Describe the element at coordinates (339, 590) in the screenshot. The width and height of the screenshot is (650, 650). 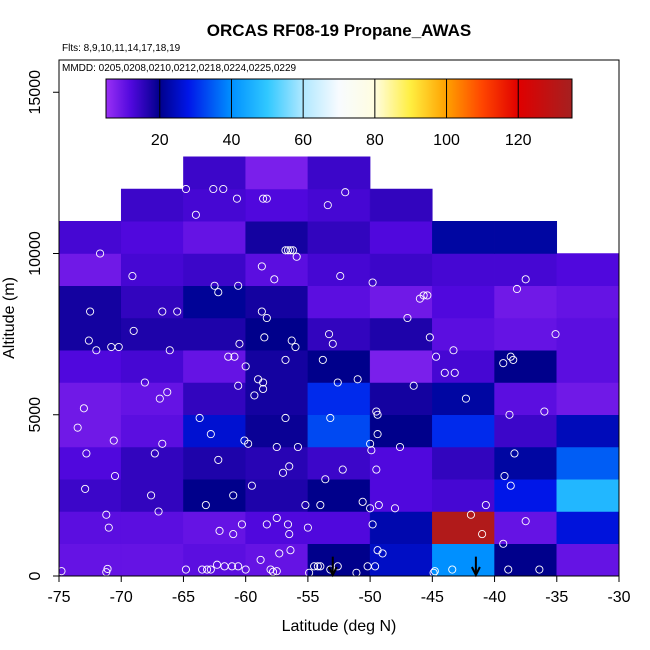
I see `x-axis: -75 -70 -65 -60 -55 -50 -45 -40 -35 -30` at that location.